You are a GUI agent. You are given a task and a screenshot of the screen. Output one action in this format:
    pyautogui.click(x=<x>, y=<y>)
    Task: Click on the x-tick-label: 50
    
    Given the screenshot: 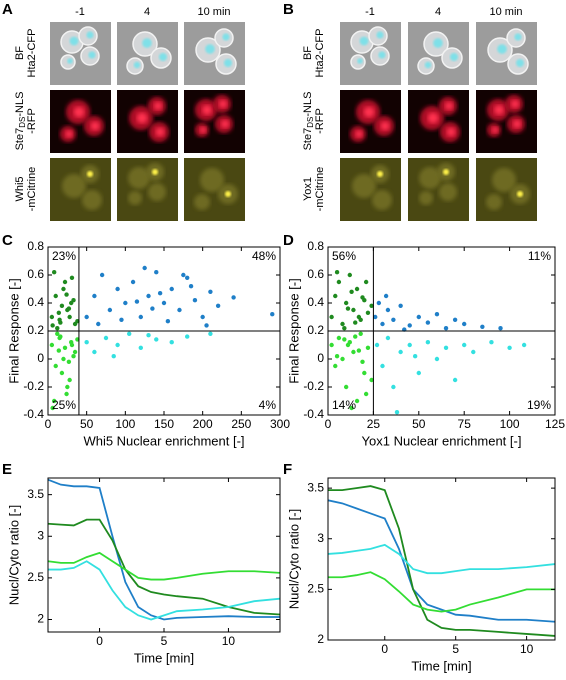 What is the action you would take?
    pyautogui.click(x=87, y=424)
    